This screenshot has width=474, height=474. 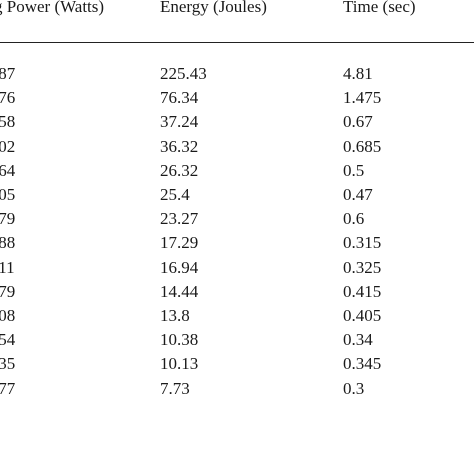 What do you see at coordinates (213, 8) in the screenshot?
I see `header-energy: Energy (Joules)` at bounding box center [213, 8].